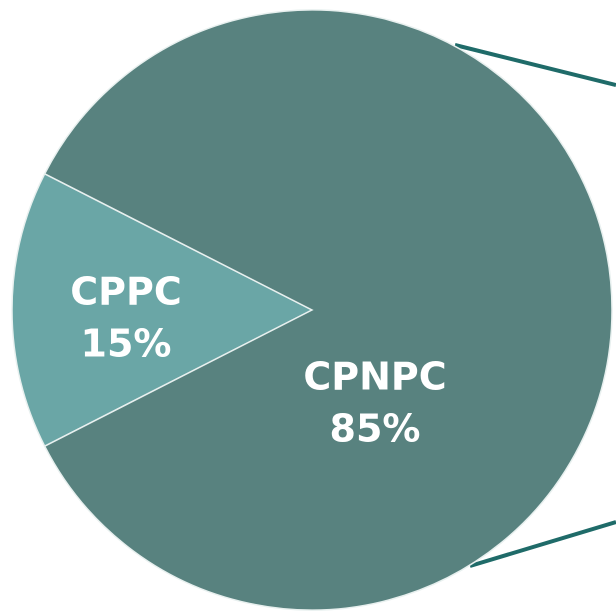 The image size is (616, 611). Describe the element at coordinates (375, 429) in the screenshot. I see `slice-value-label: 85%` at that location.